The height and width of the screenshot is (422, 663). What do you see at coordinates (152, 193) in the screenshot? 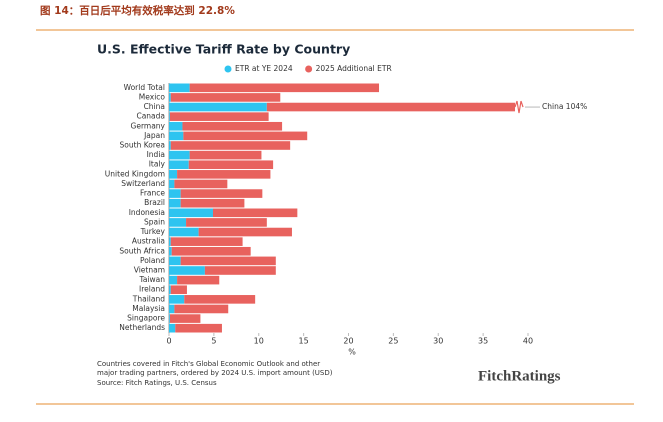
I see `y-tick-label: France` at bounding box center [152, 193].